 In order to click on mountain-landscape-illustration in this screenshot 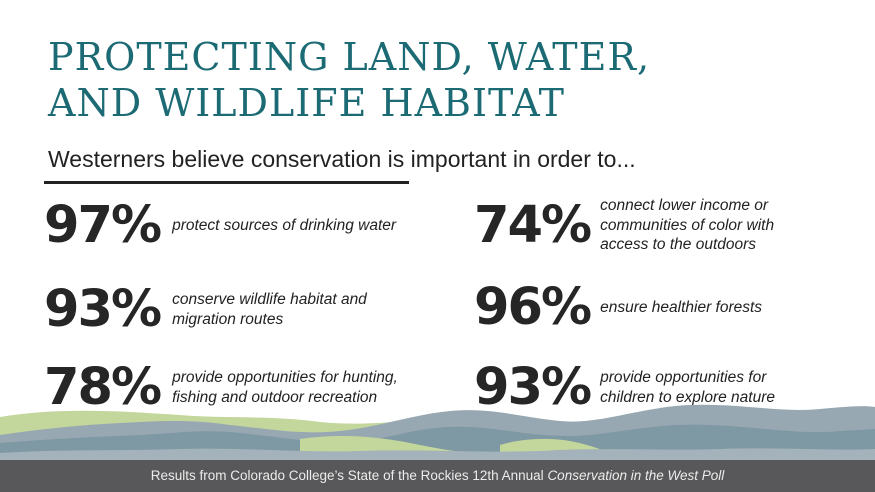, I will do `click(437, 433)`.